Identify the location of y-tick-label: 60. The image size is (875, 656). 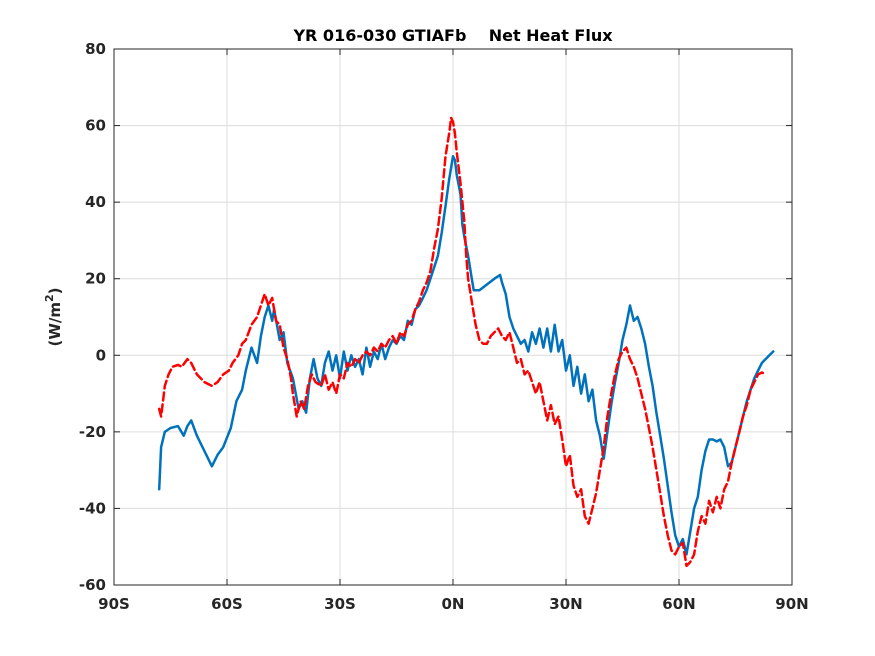
(95, 126).